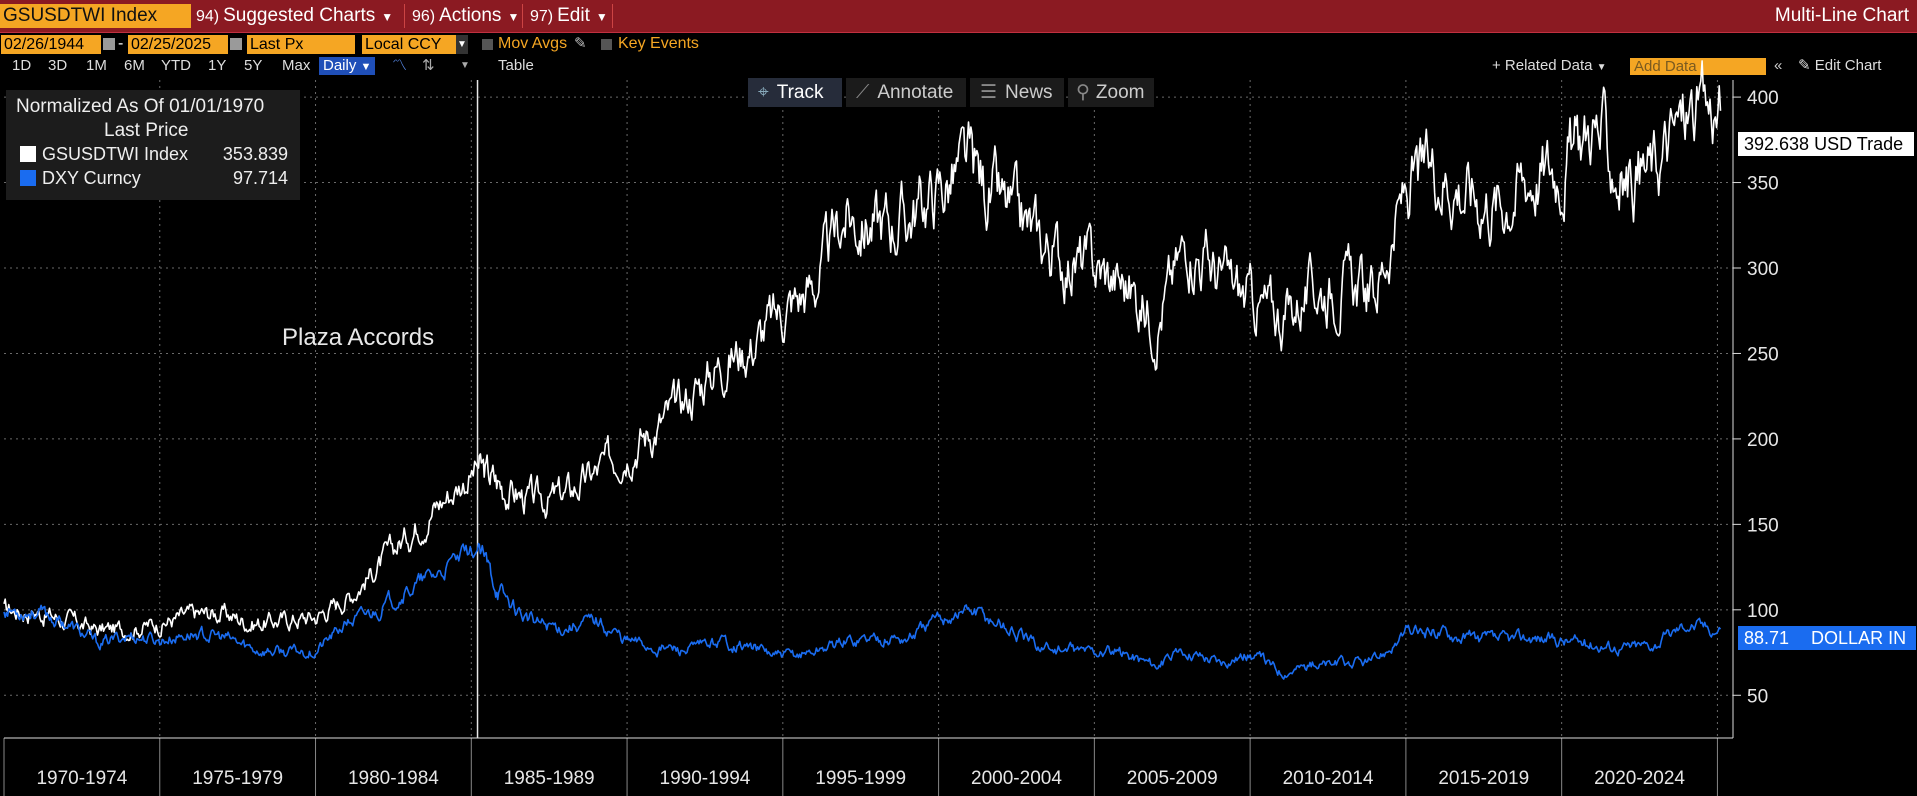 Image resolution: width=1917 pixels, height=796 pixels. Describe the element at coordinates (658, 43) in the screenshot. I see `key-events-label: Key Events` at that location.